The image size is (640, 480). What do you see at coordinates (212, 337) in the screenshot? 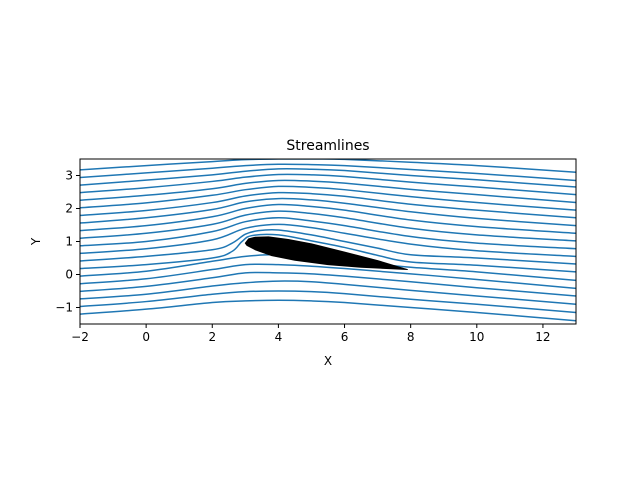
I see `x-tick-label: 2` at bounding box center [212, 337].